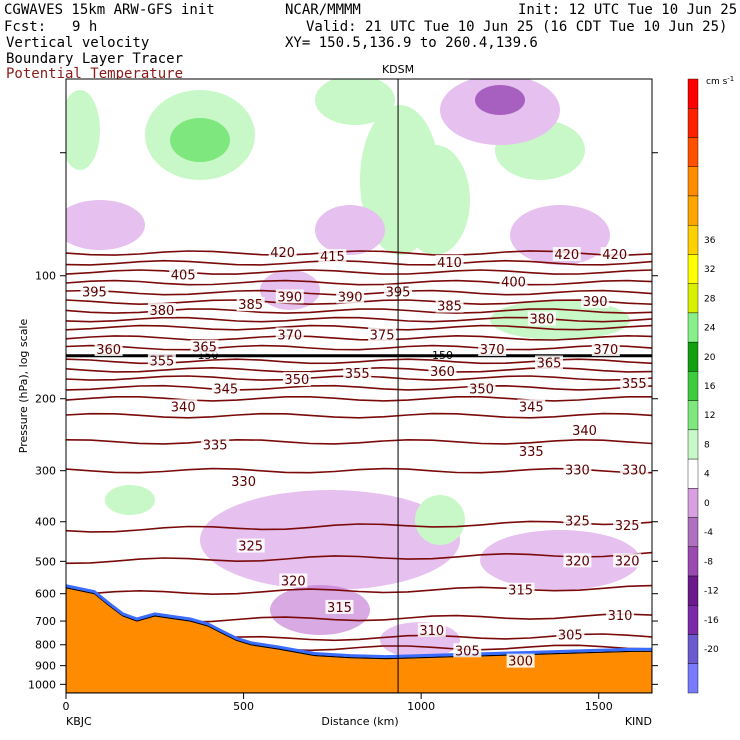 The height and width of the screenshot is (740, 740). Describe the element at coordinates (411, 43) in the screenshot. I see `cross-section-xy: XY= 150.5,136.9 to 260.4,139.6` at that location.